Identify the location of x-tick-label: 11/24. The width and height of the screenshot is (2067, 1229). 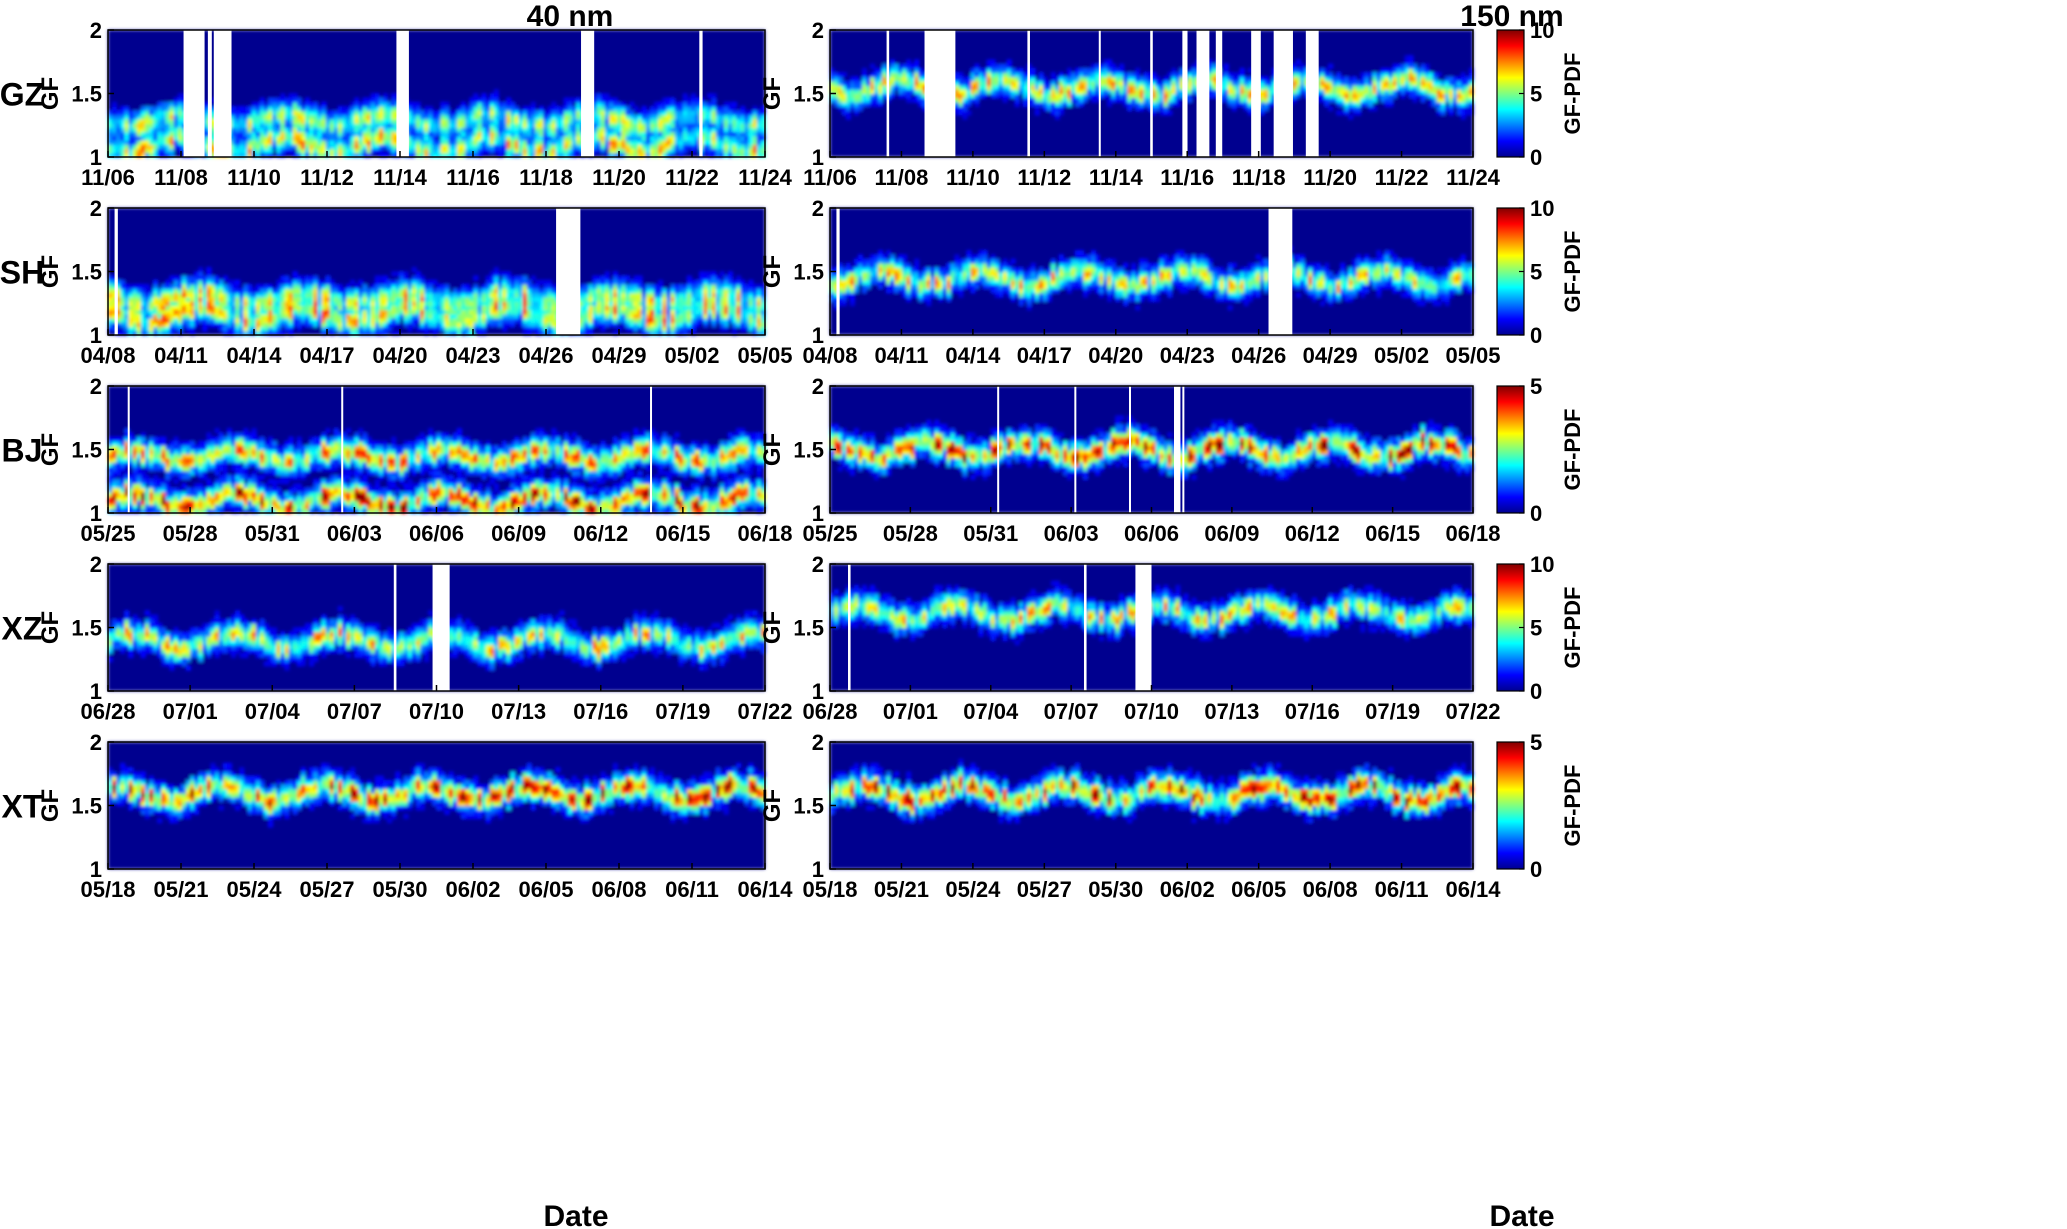
(765, 177).